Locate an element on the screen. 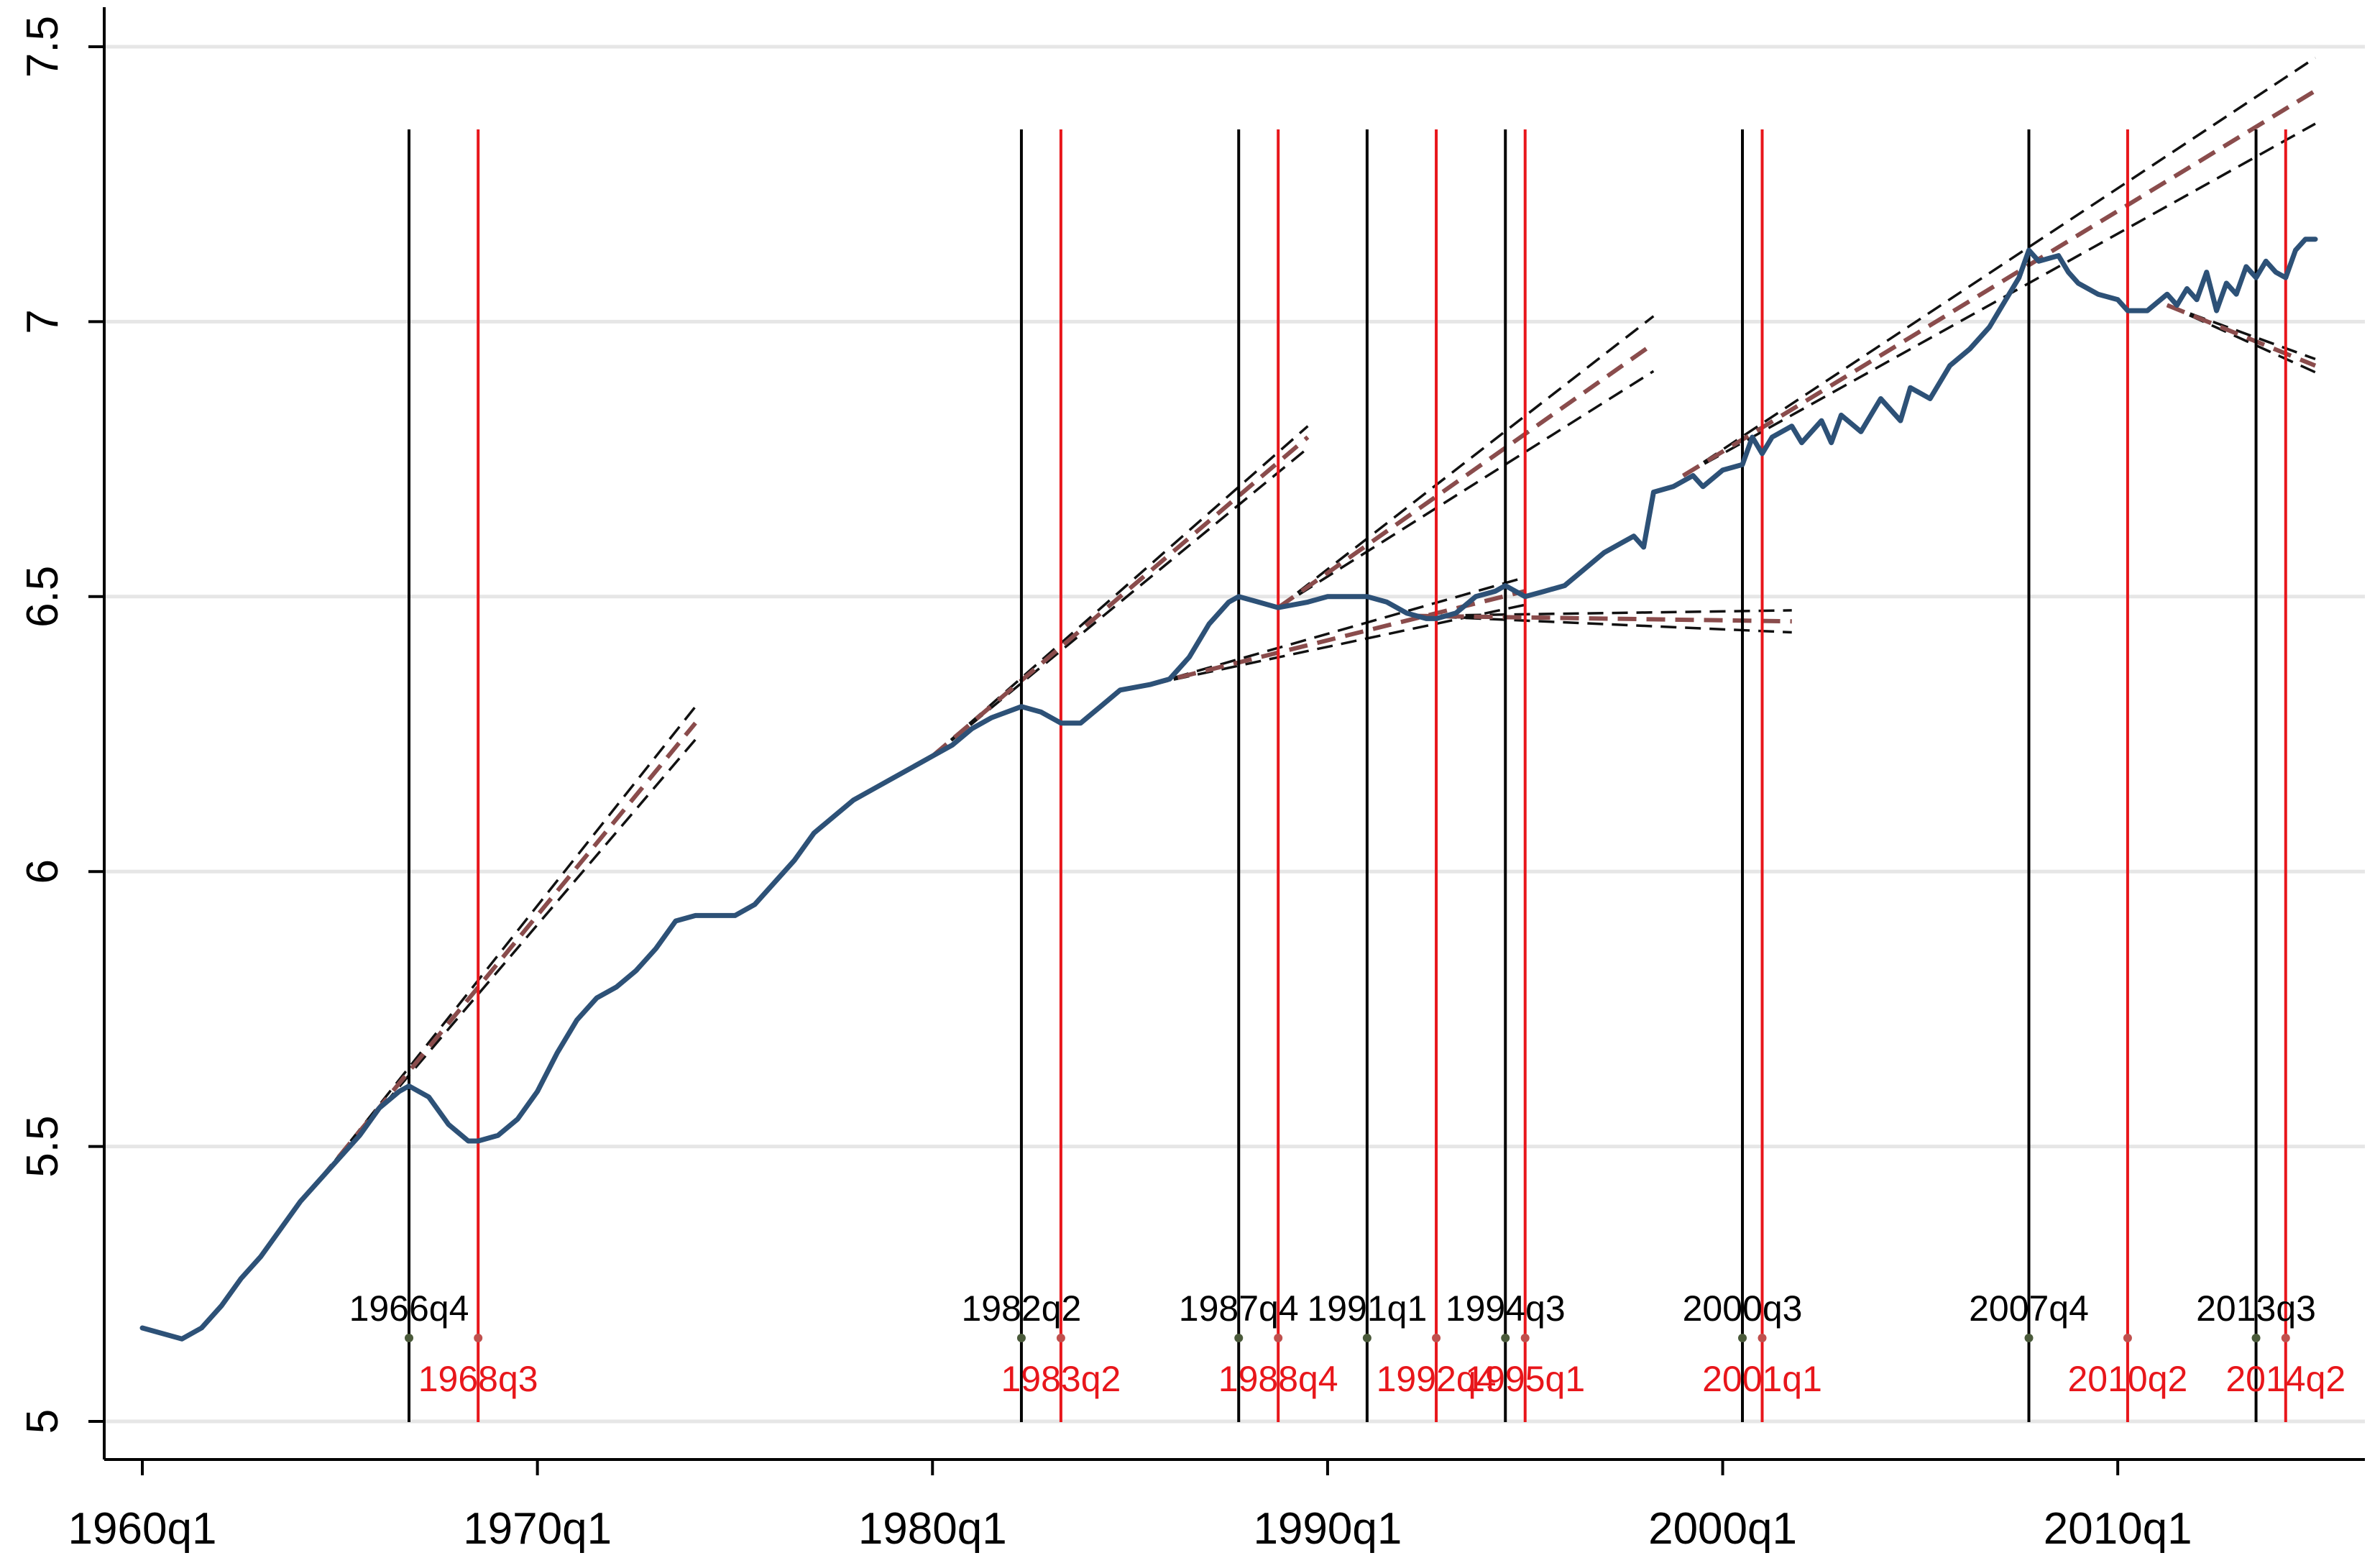 This screenshot has width=2380, height=1558. trough-label: 2010q2 is located at coordinates (2127, 1379).